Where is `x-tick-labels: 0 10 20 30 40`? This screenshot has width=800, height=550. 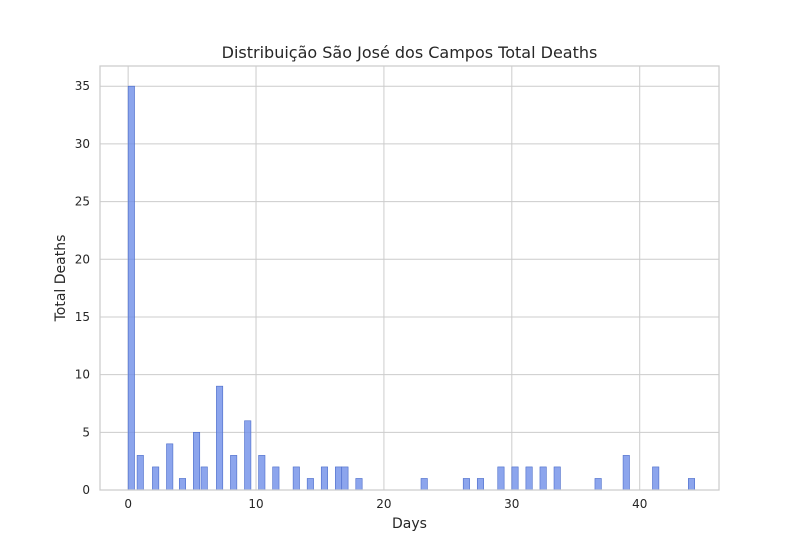
x-tick-labels: 0 10 20 30 40 is located at coordinates (385, 504).